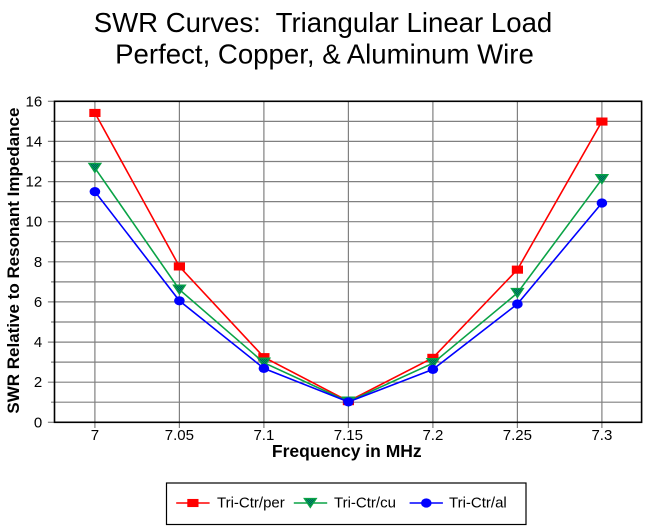  Describe the element at coordinates (347, 451) in the screenshot. I see `svg-text: Frequency in MHz` at that location.